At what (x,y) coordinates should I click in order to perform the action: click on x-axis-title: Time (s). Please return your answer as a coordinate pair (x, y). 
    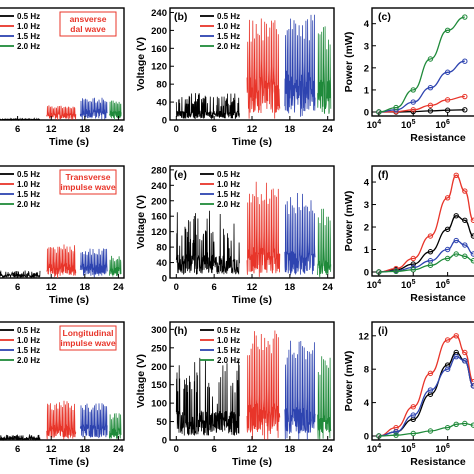
    Looking at the image, I should click on (252, 300).